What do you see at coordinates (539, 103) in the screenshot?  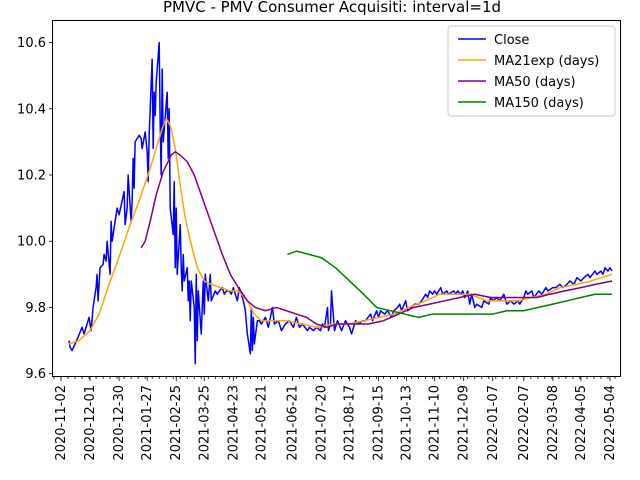 I see `legend-label: MA150 (days)` at bounding box center [539, 103].